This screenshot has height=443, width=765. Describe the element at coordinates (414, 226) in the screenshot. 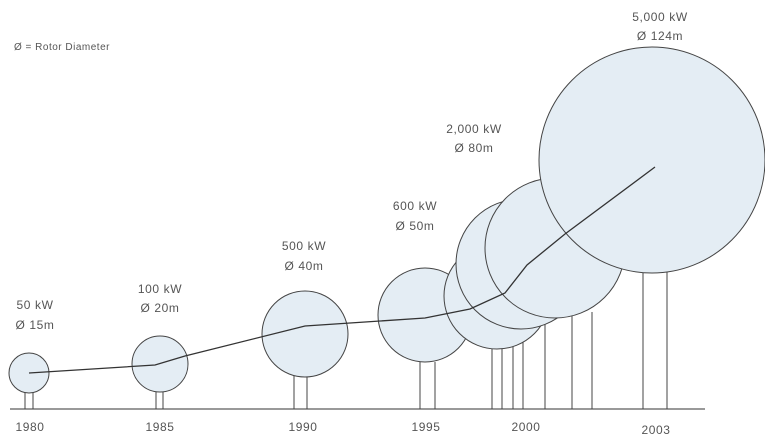

I see `diameter-label-1995: Ø 50m` at that location.